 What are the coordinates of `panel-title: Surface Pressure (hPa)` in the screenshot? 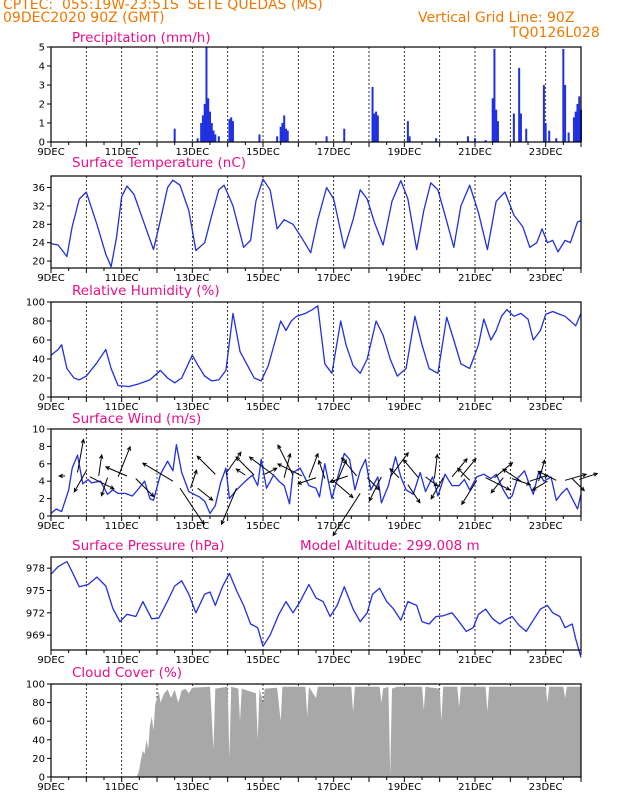 It's located at (148, 546).